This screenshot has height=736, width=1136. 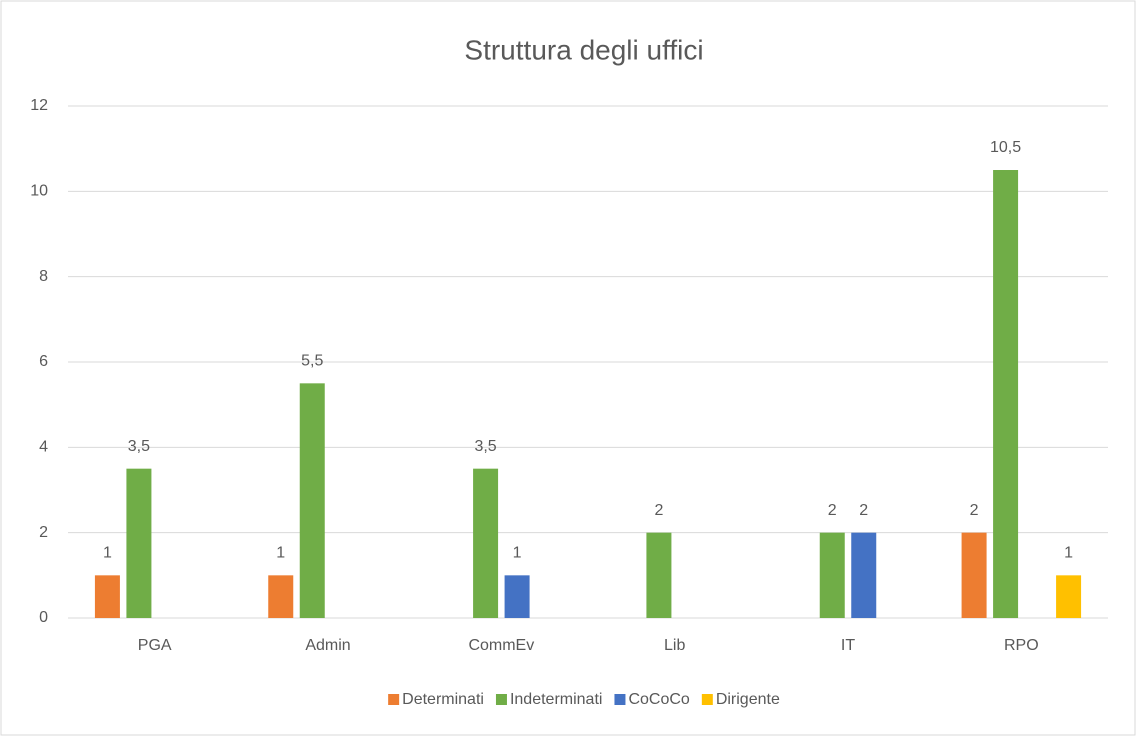 What do you see at coordinates (674, 645) in the screenshot?
I see `x-tick-label: Lib` at bounding box center [674, 645].